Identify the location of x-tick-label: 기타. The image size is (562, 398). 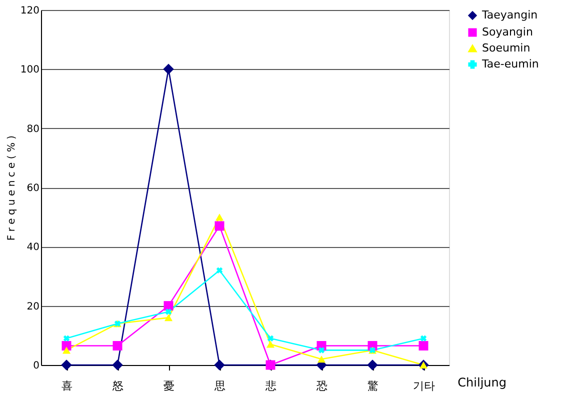
(424, 386).